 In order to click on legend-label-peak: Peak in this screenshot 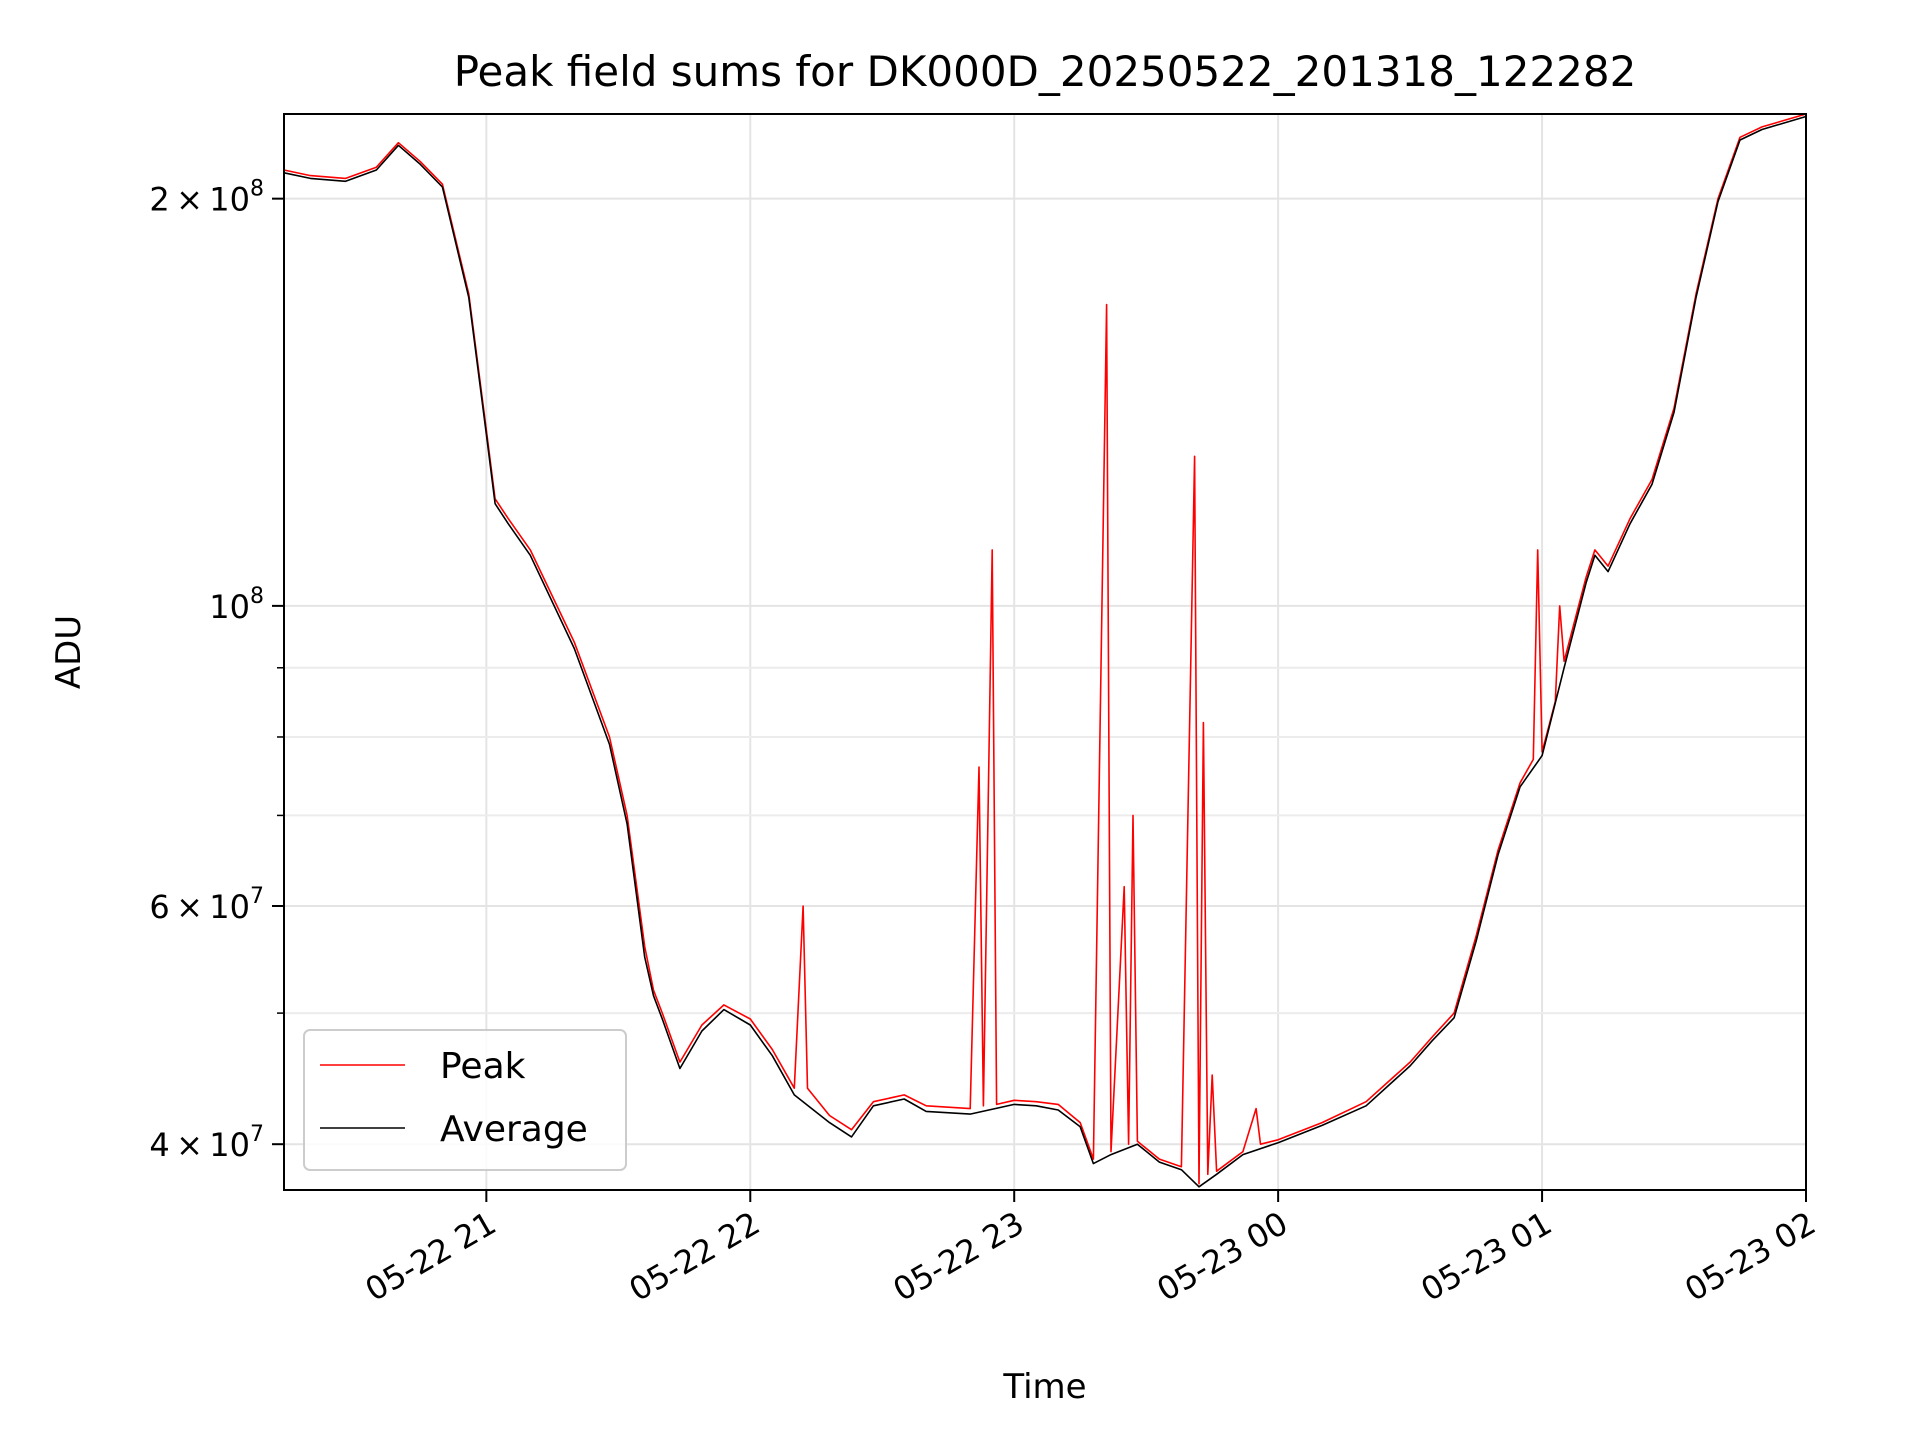, I will do `click(483, 1066)`.